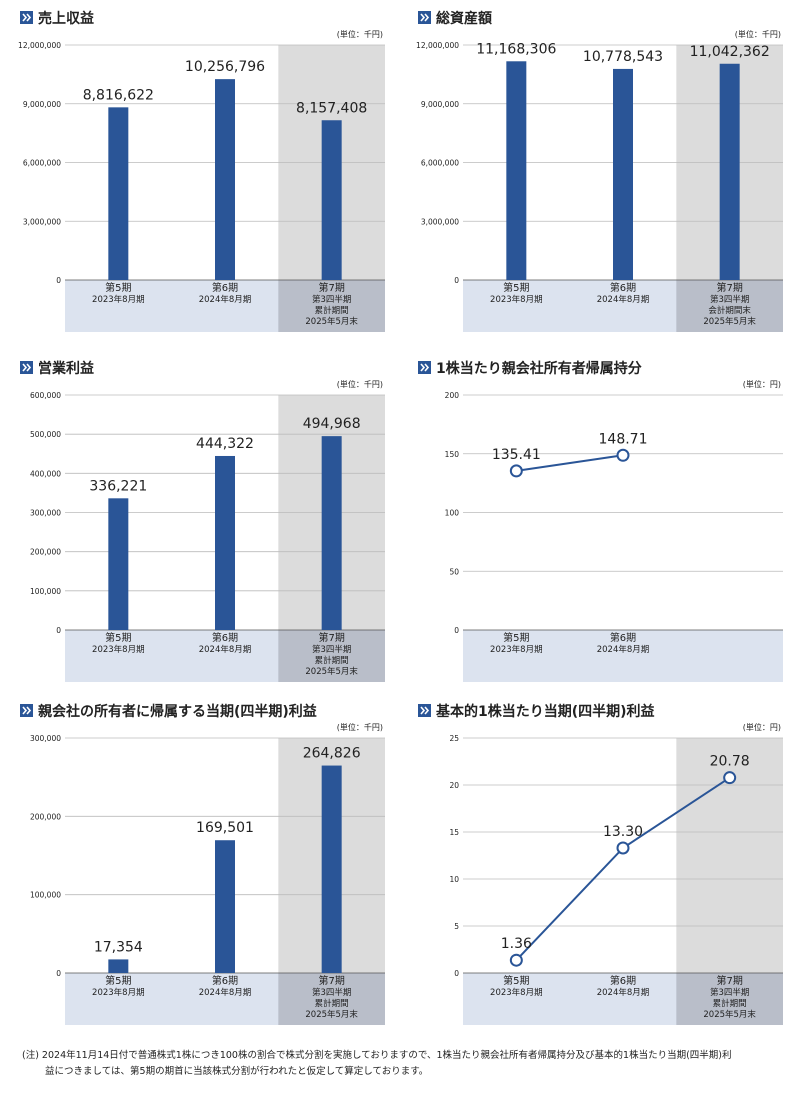 The image size is (800, 1093). What do you see at coordinates (454, 571) in the screenshot?
I see `y-tick-label: 50` at bounding box center [454, 571].